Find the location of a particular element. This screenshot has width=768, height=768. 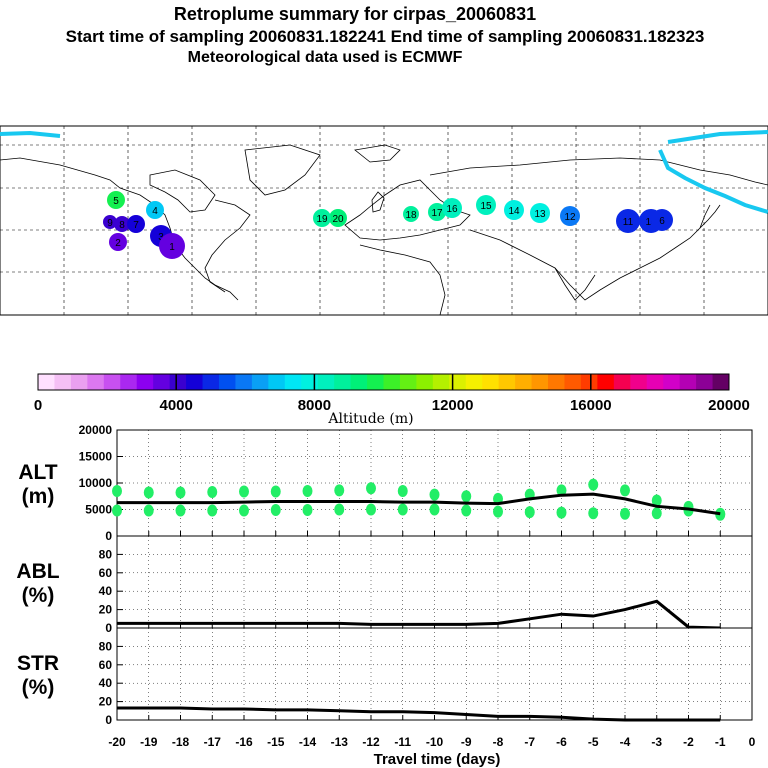

panel-ytick-label-abl-2: 40 is located at coordinates (106, 591).